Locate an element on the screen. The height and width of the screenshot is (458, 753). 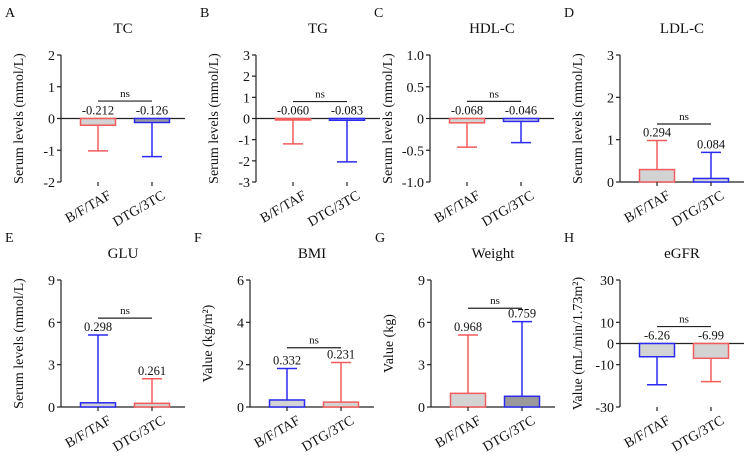
panel-letter: B is located at coordinates (204, 13).